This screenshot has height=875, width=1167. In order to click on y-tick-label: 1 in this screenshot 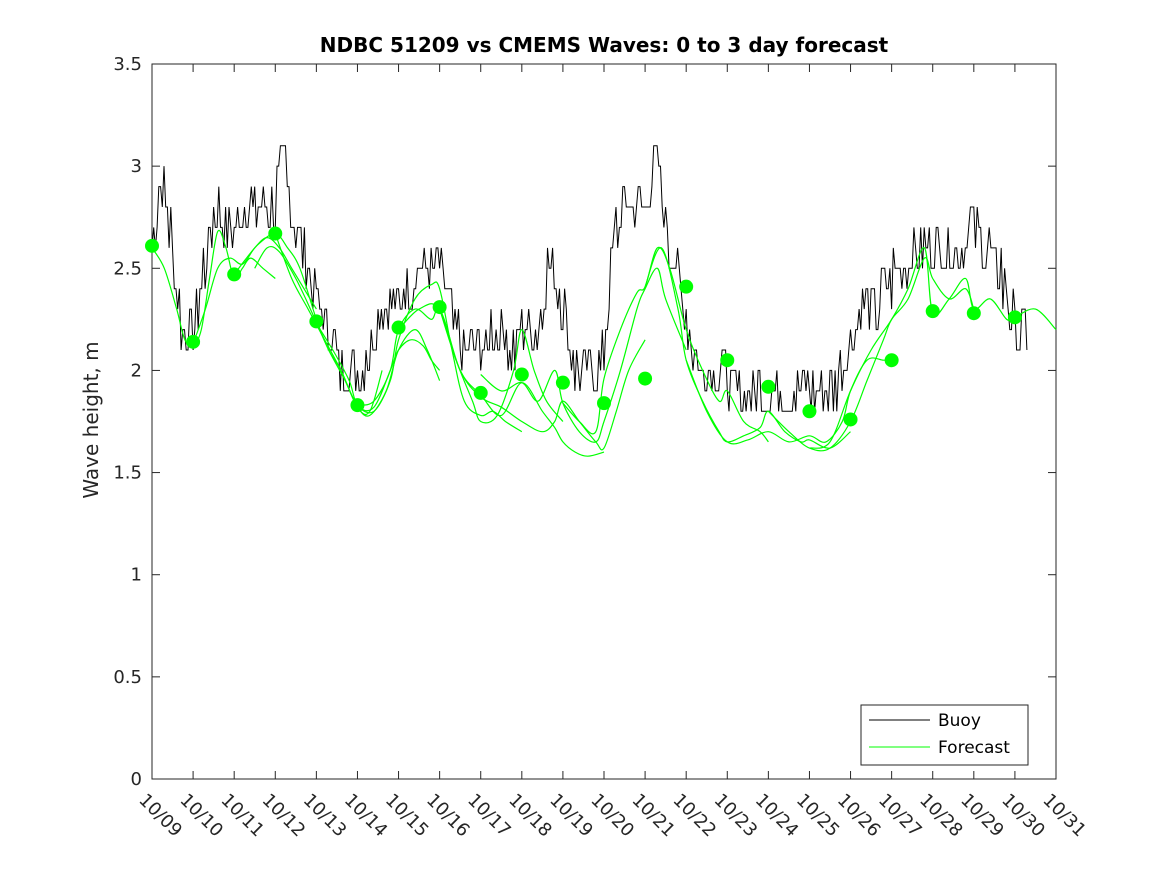, I will do `click(136, 575)`.